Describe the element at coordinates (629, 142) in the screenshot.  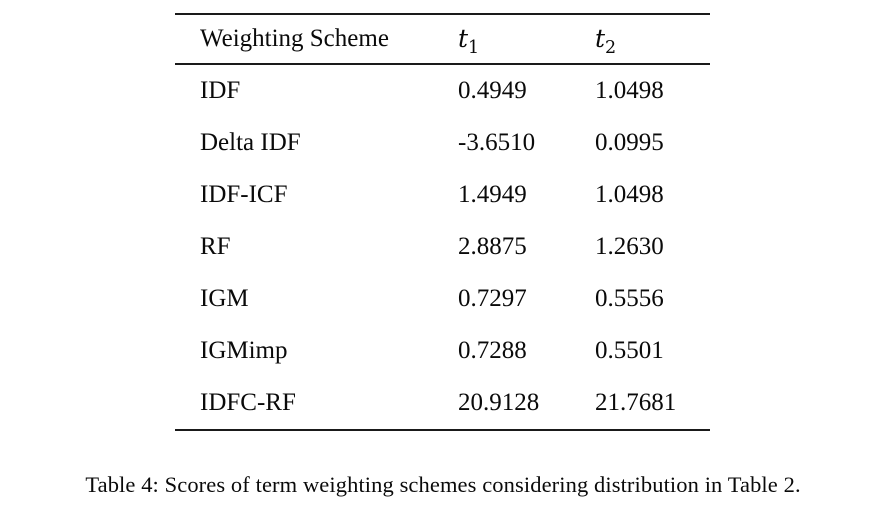
I see `t2-cell: 0.0995` at that location.